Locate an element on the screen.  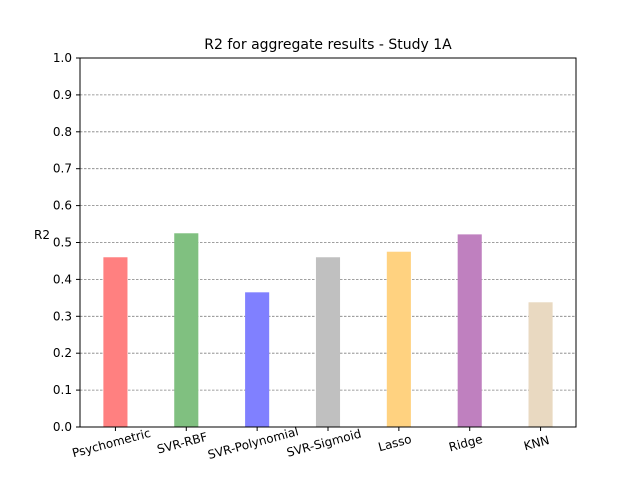
y-tick-label: 1.0 is located at coordinates (62, 58).